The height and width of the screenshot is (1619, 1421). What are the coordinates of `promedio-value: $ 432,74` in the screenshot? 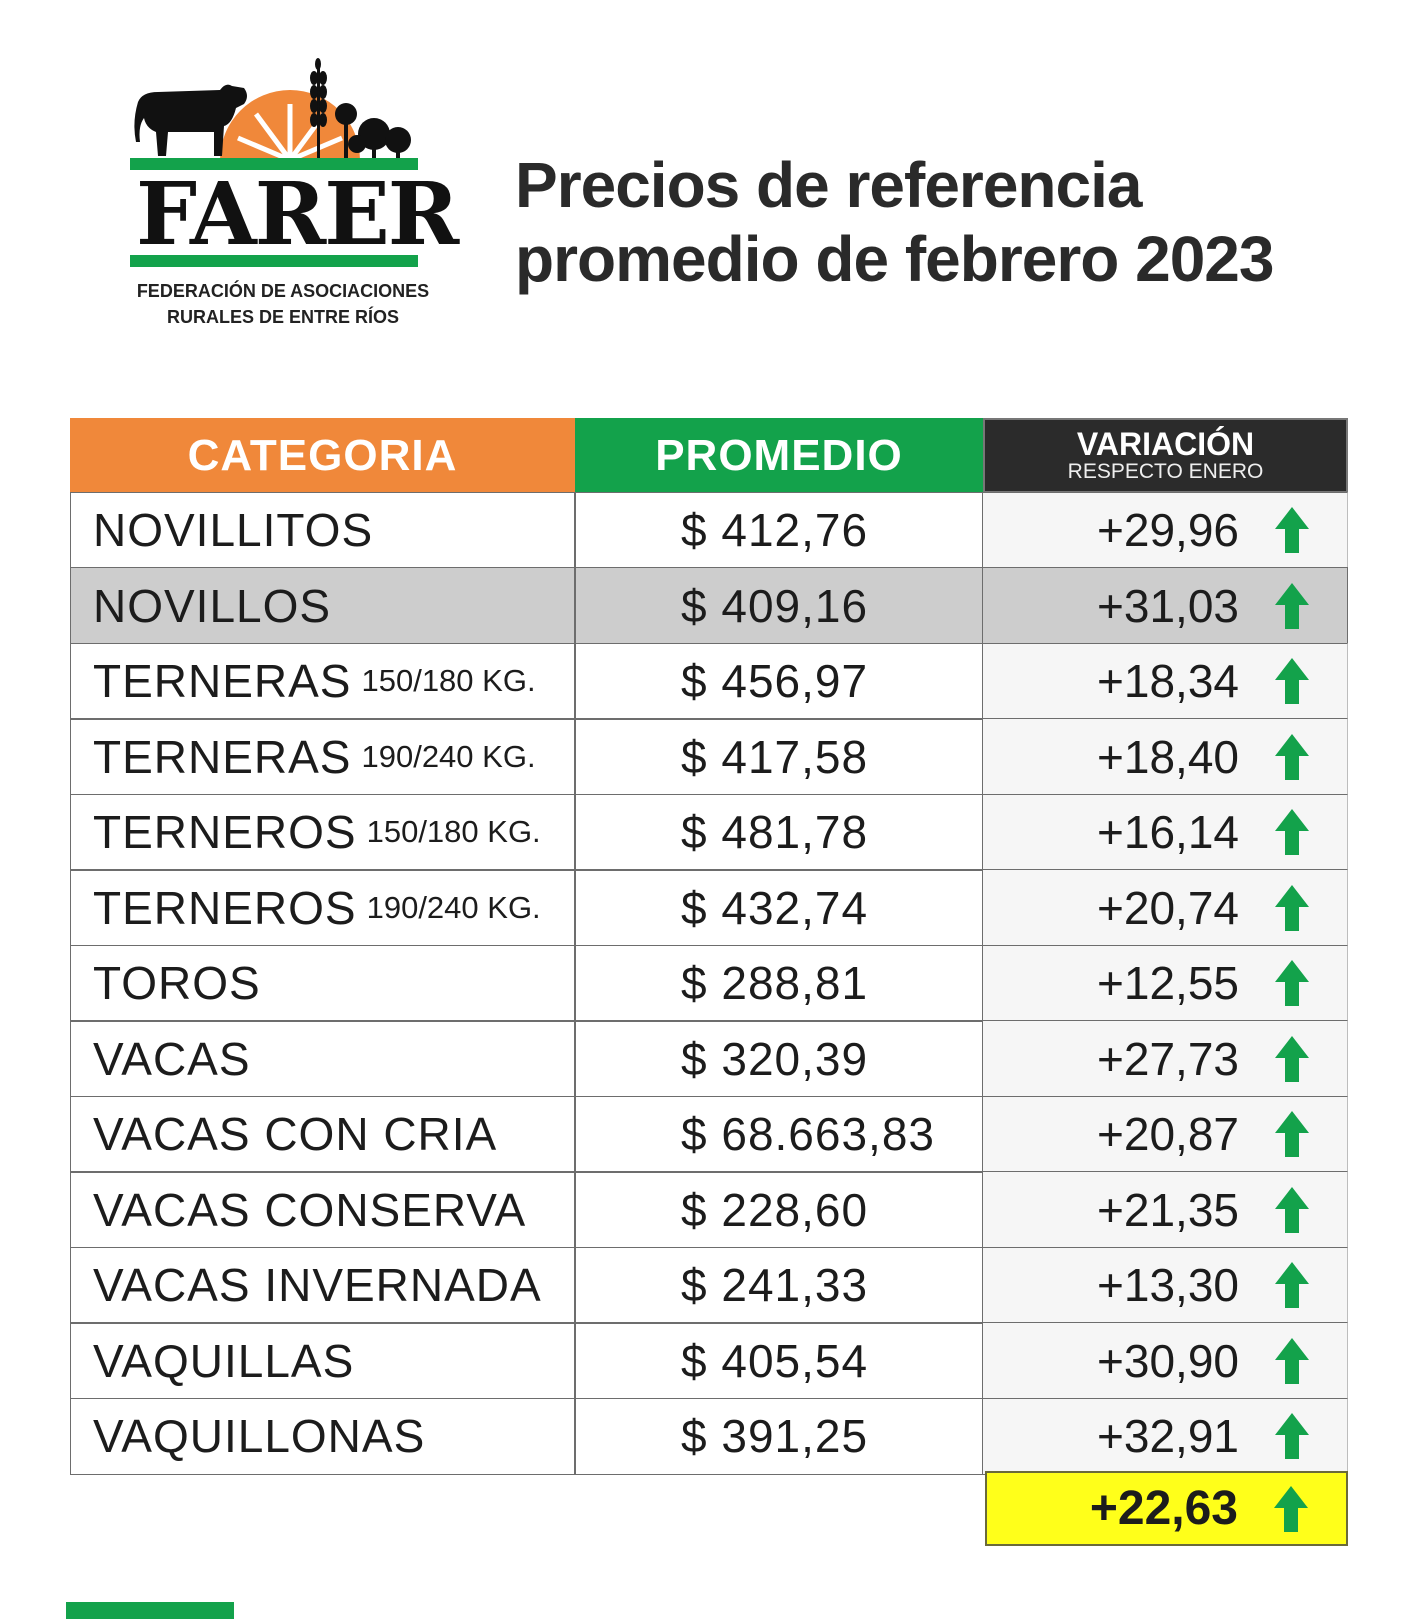 It's located at (775, 907).